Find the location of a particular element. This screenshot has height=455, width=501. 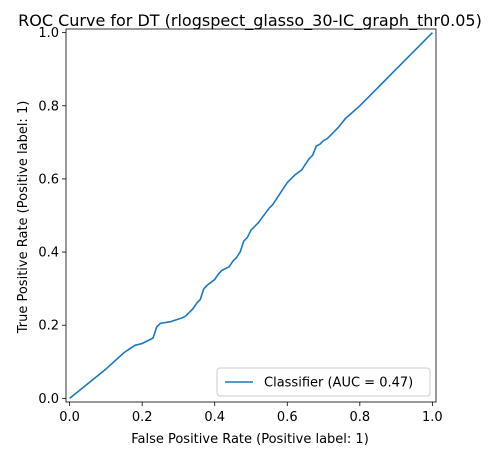

x-tick-label: 0.4 is located at coordinates (214, 417).